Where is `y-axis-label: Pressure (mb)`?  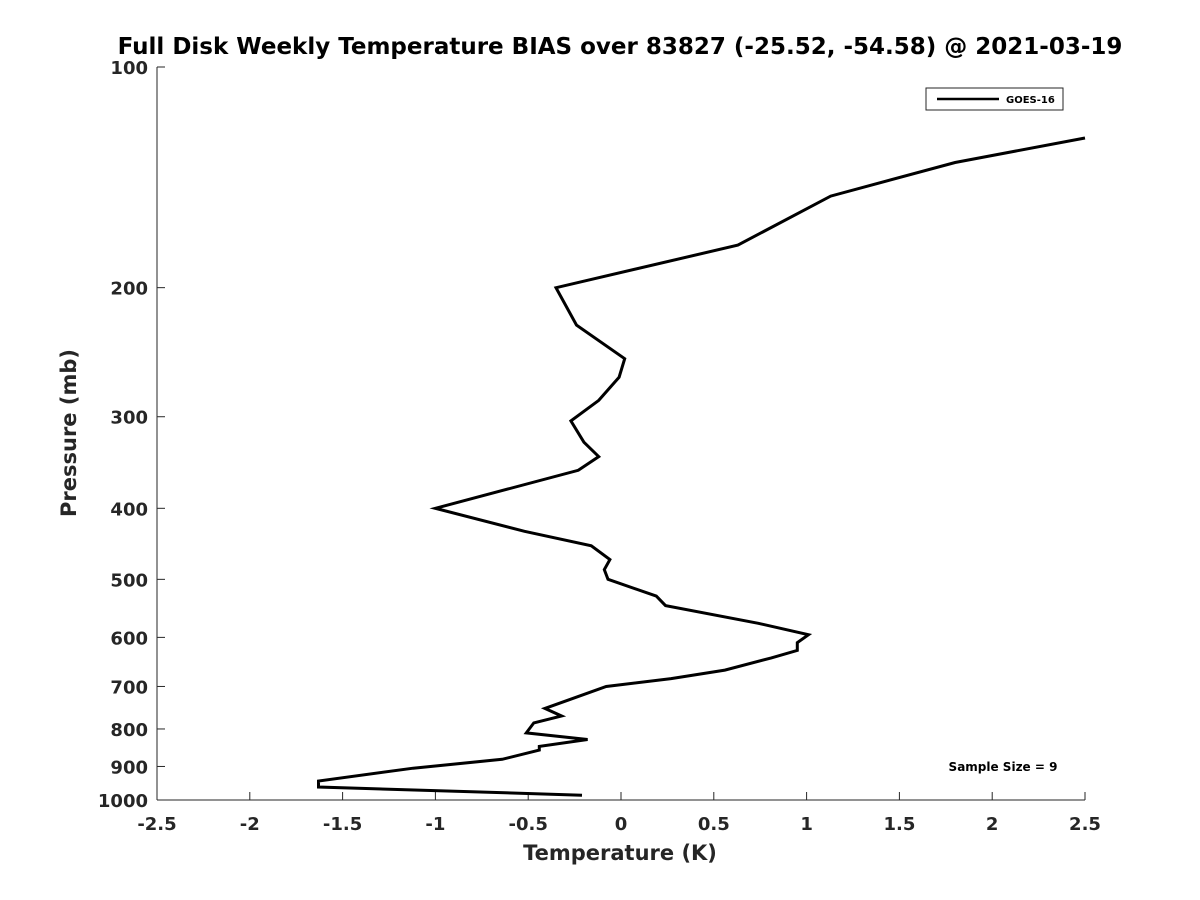 y-axis-label: Pressure (mb) is located at coordinates (69, 433).